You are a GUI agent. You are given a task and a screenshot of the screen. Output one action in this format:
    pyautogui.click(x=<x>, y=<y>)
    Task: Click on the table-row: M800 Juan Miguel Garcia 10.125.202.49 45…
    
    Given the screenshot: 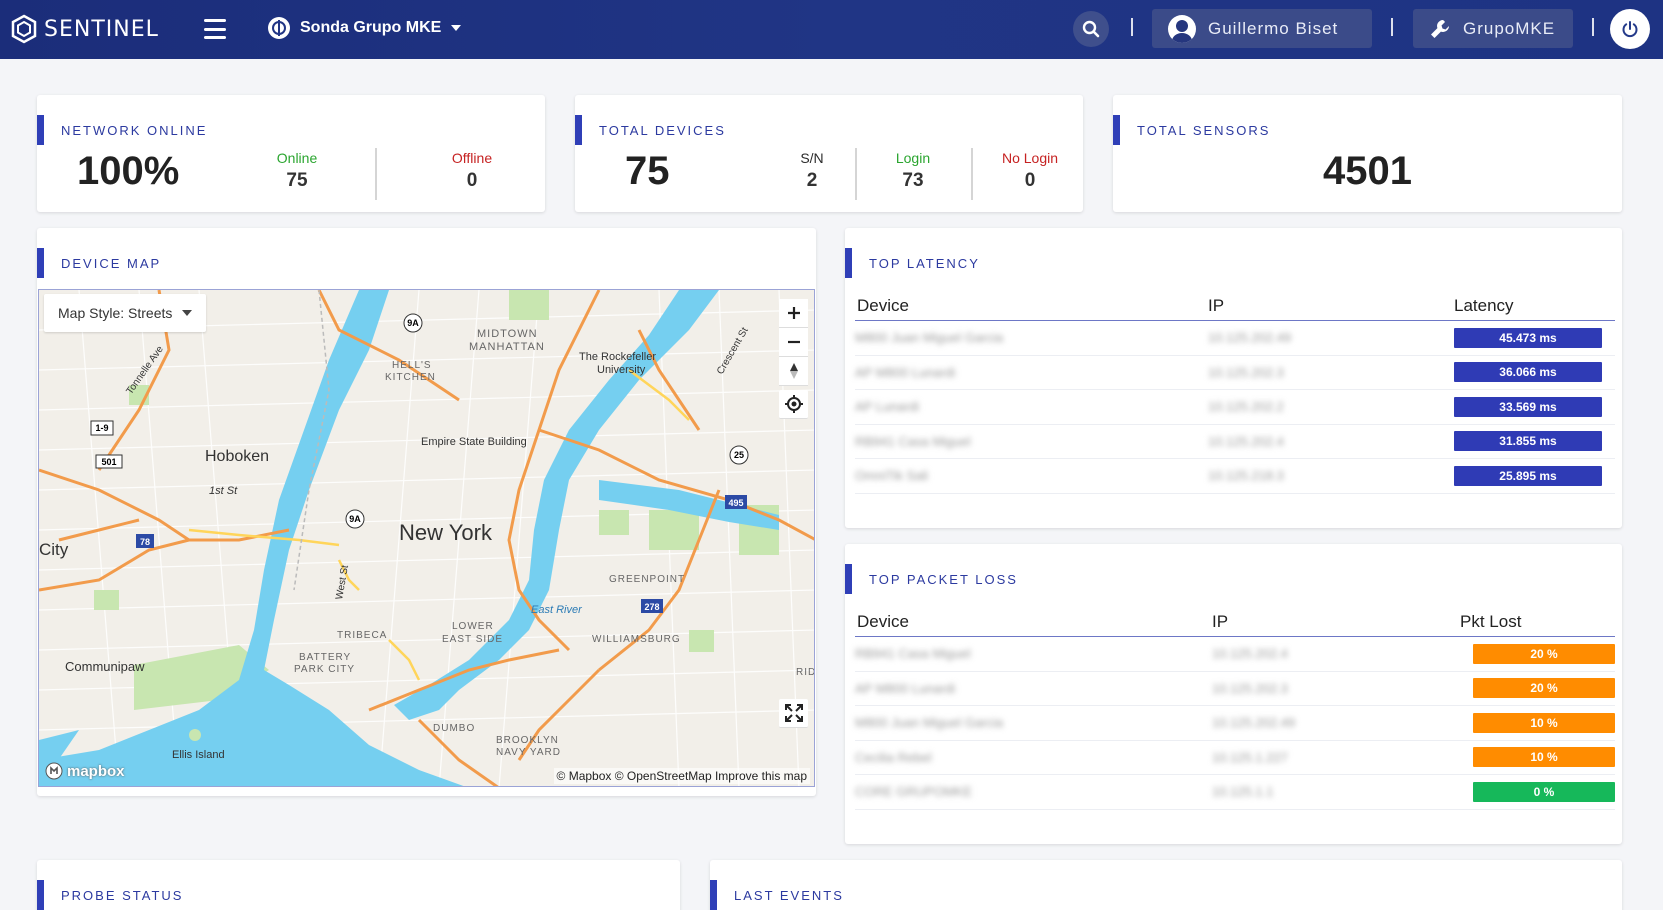 What is the action you would take?
    pyautogui.click(x=1235, y=338)
    